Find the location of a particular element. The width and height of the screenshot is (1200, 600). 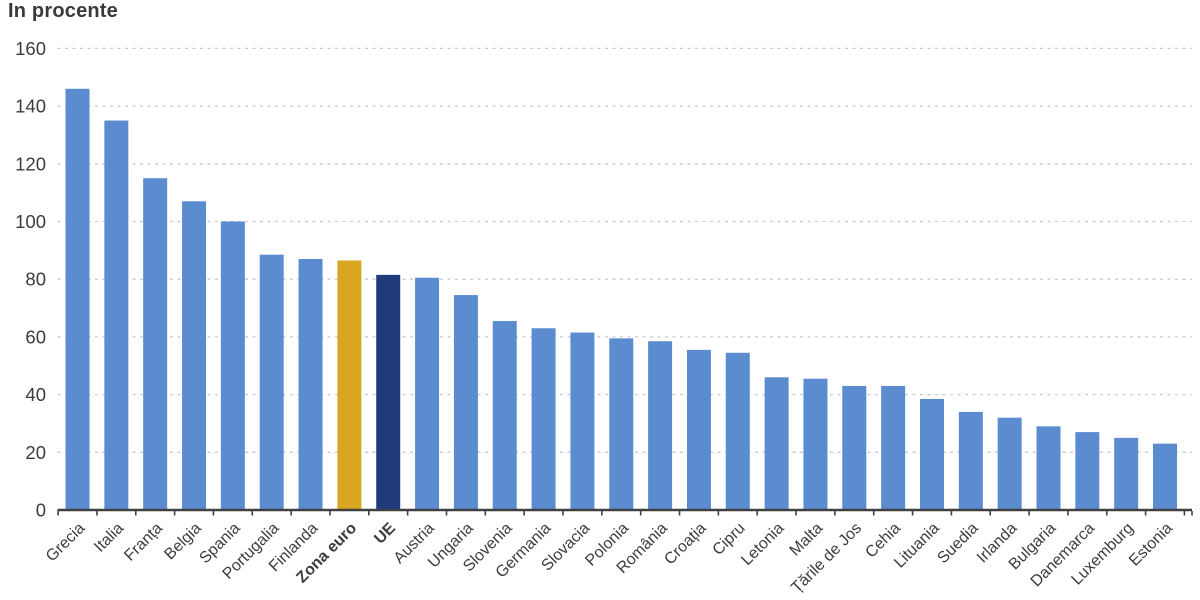

chart-title: In procente is located at coordinates (63, 11).